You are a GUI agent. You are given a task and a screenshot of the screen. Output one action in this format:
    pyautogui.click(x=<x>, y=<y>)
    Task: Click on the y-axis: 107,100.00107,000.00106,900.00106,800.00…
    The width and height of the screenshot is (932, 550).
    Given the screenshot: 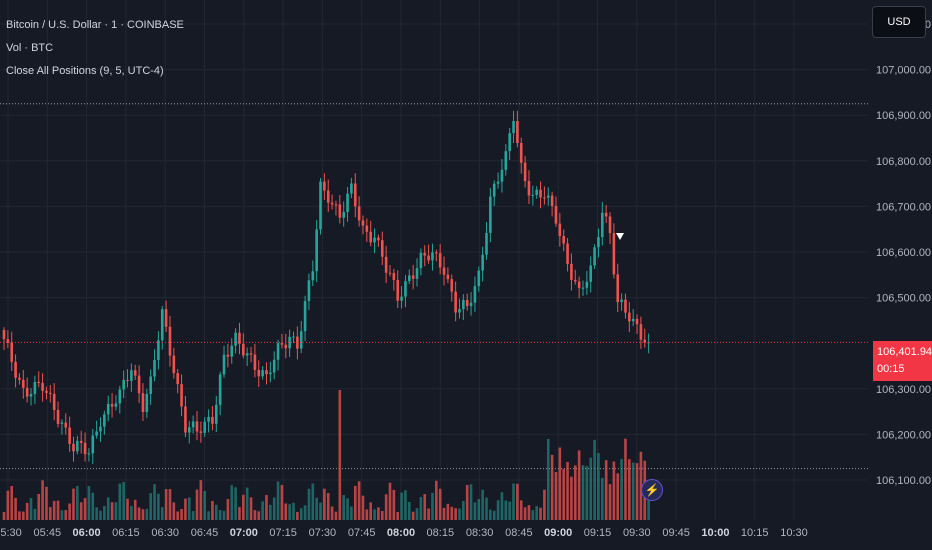 What is the action you would take?
    pyautogui.click(x=903, y=253)
    